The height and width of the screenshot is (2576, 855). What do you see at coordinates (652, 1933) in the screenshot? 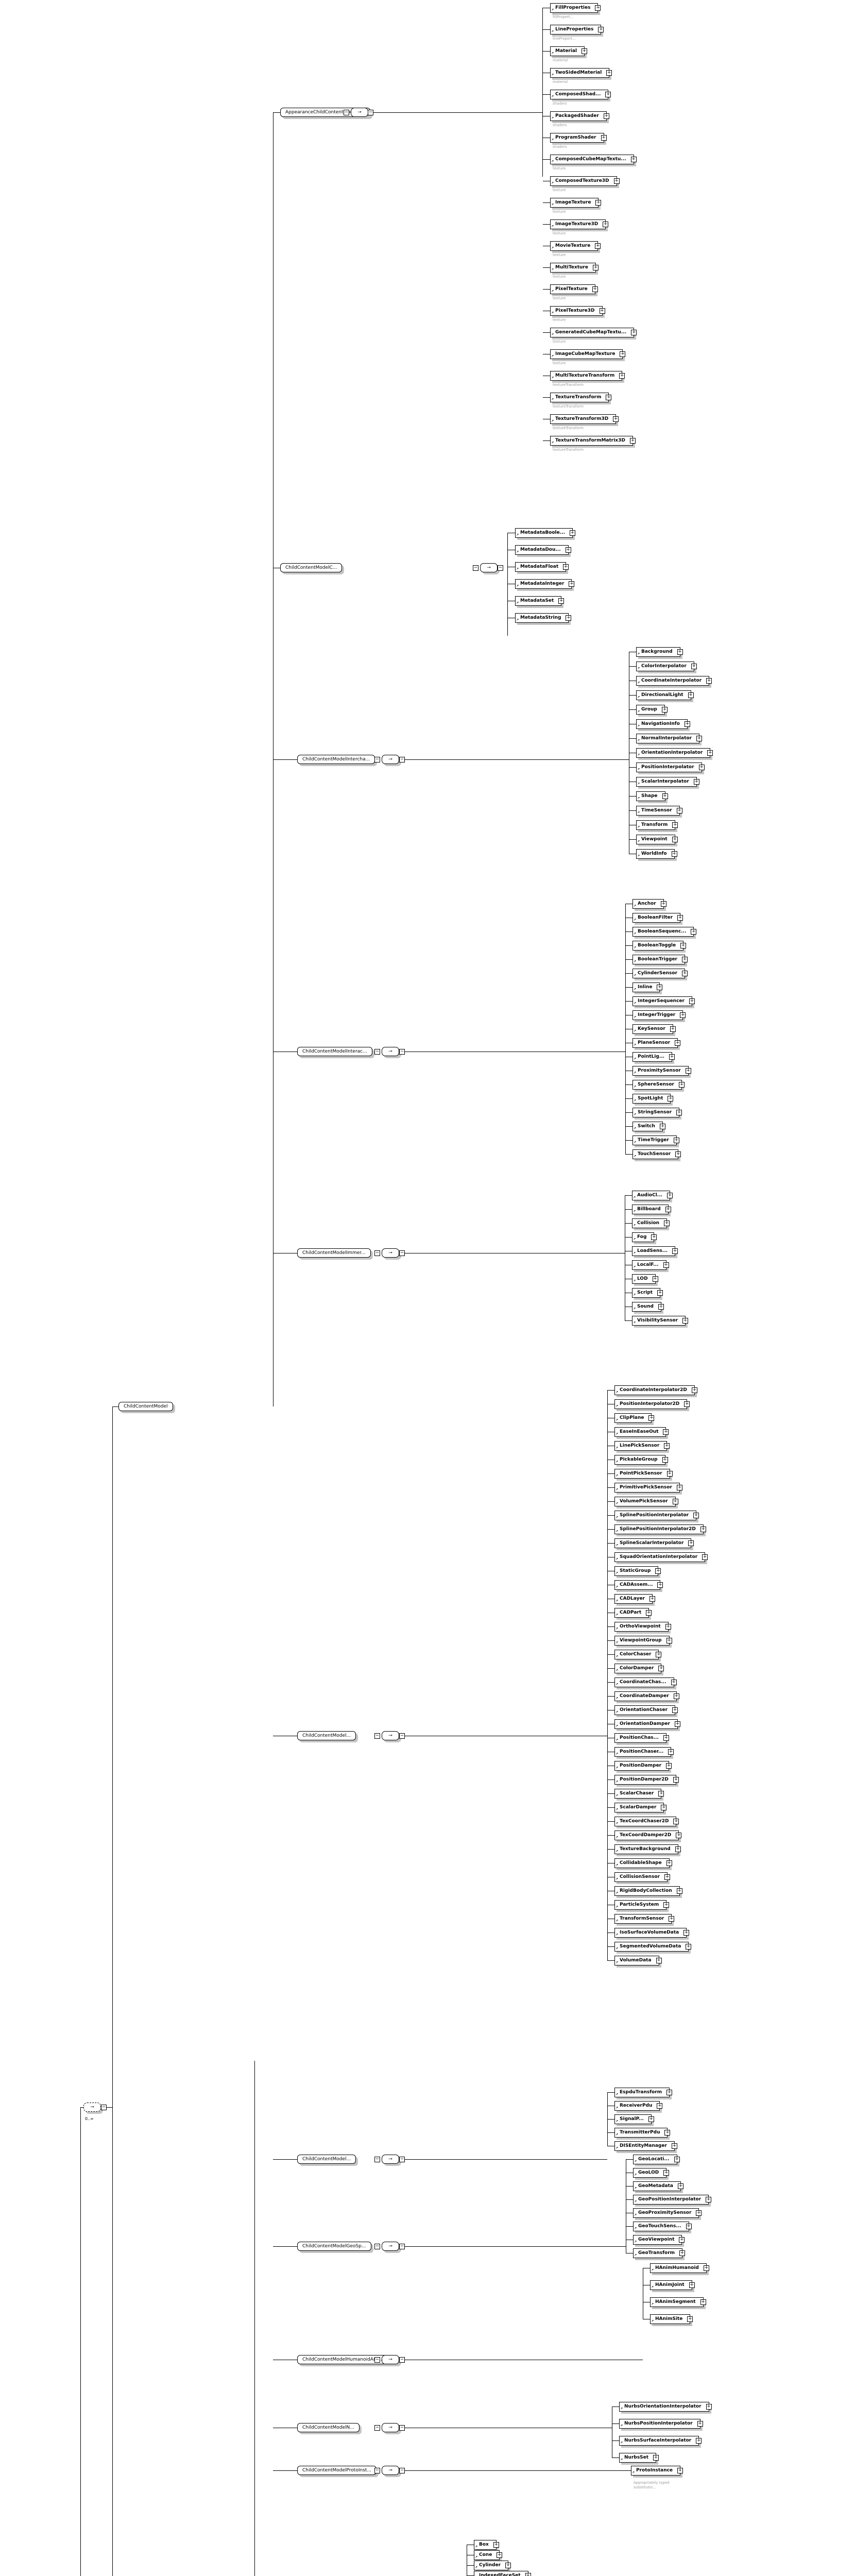
I see `element-isosurfacevolumedata: ↗ IsoSurfaceVolumeData +` at bounding box center [652, 1933].